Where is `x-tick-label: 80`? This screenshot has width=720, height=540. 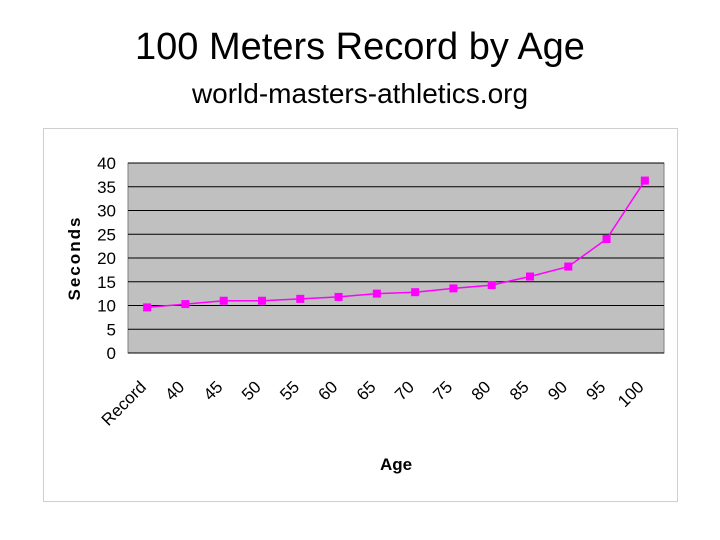 x-tick-label: 80 is located at coordinates (481, 390).